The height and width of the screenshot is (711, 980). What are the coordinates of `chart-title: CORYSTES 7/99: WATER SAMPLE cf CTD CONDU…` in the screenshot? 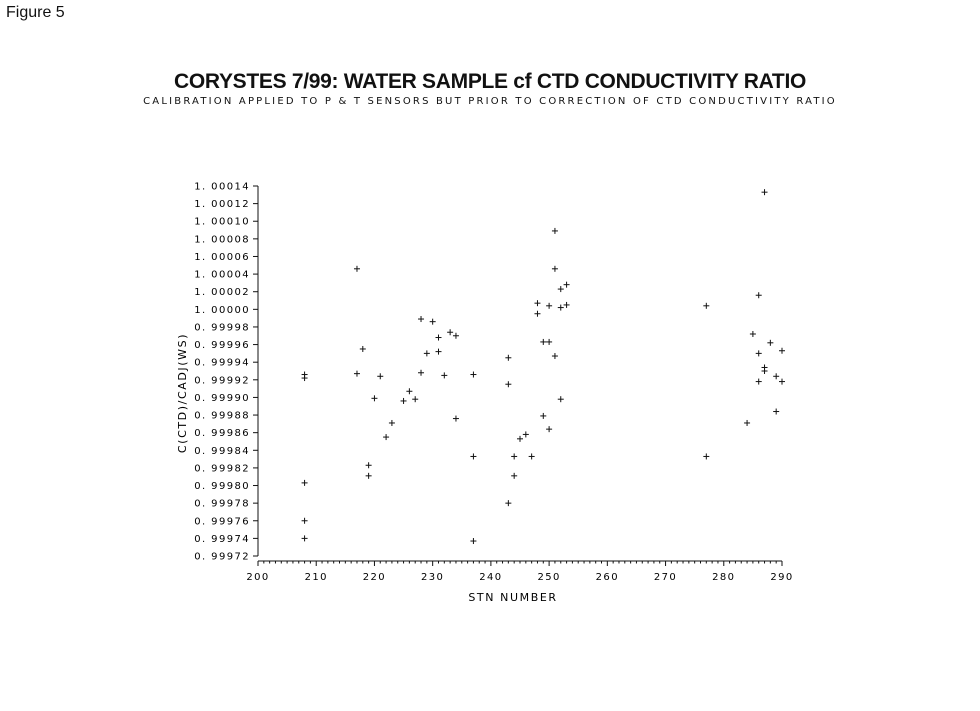 It's located at (490, 81).